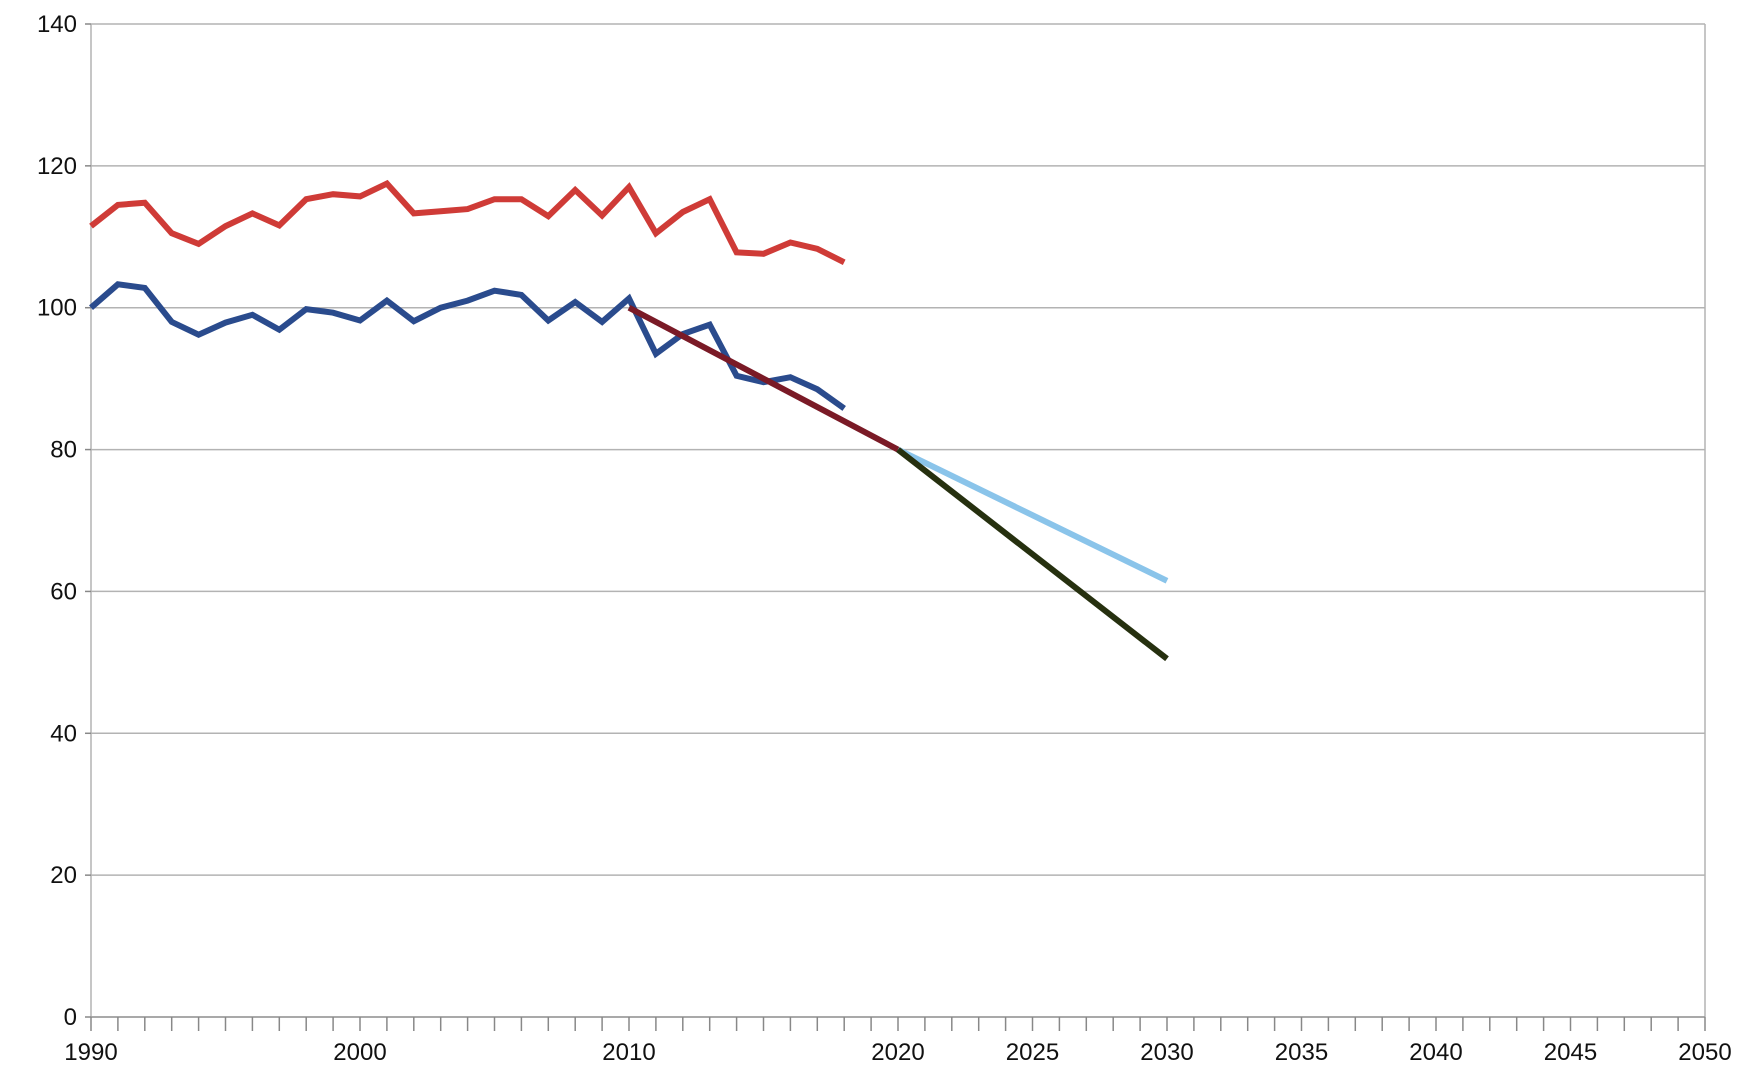 Image resolution: width=1742 pixels, height=1074 pixels. Describe the element at coordinates (57, 24) in the screenshot. I see `y-tick-label: 140` at that location.